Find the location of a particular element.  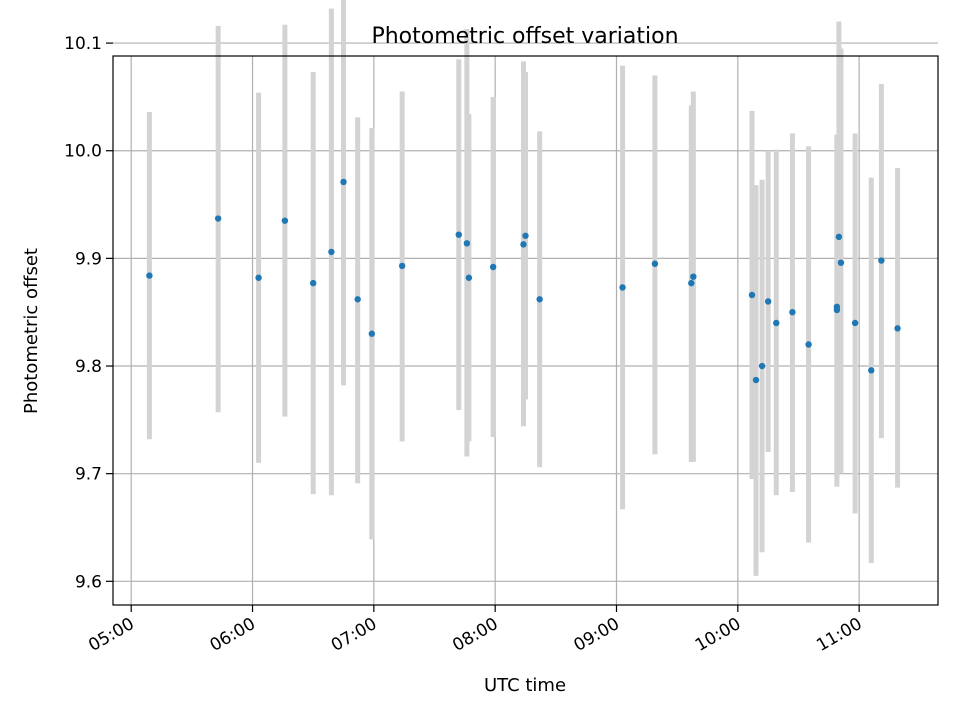

x-tick-label: 10:00 is located at coordinates (718, 635).